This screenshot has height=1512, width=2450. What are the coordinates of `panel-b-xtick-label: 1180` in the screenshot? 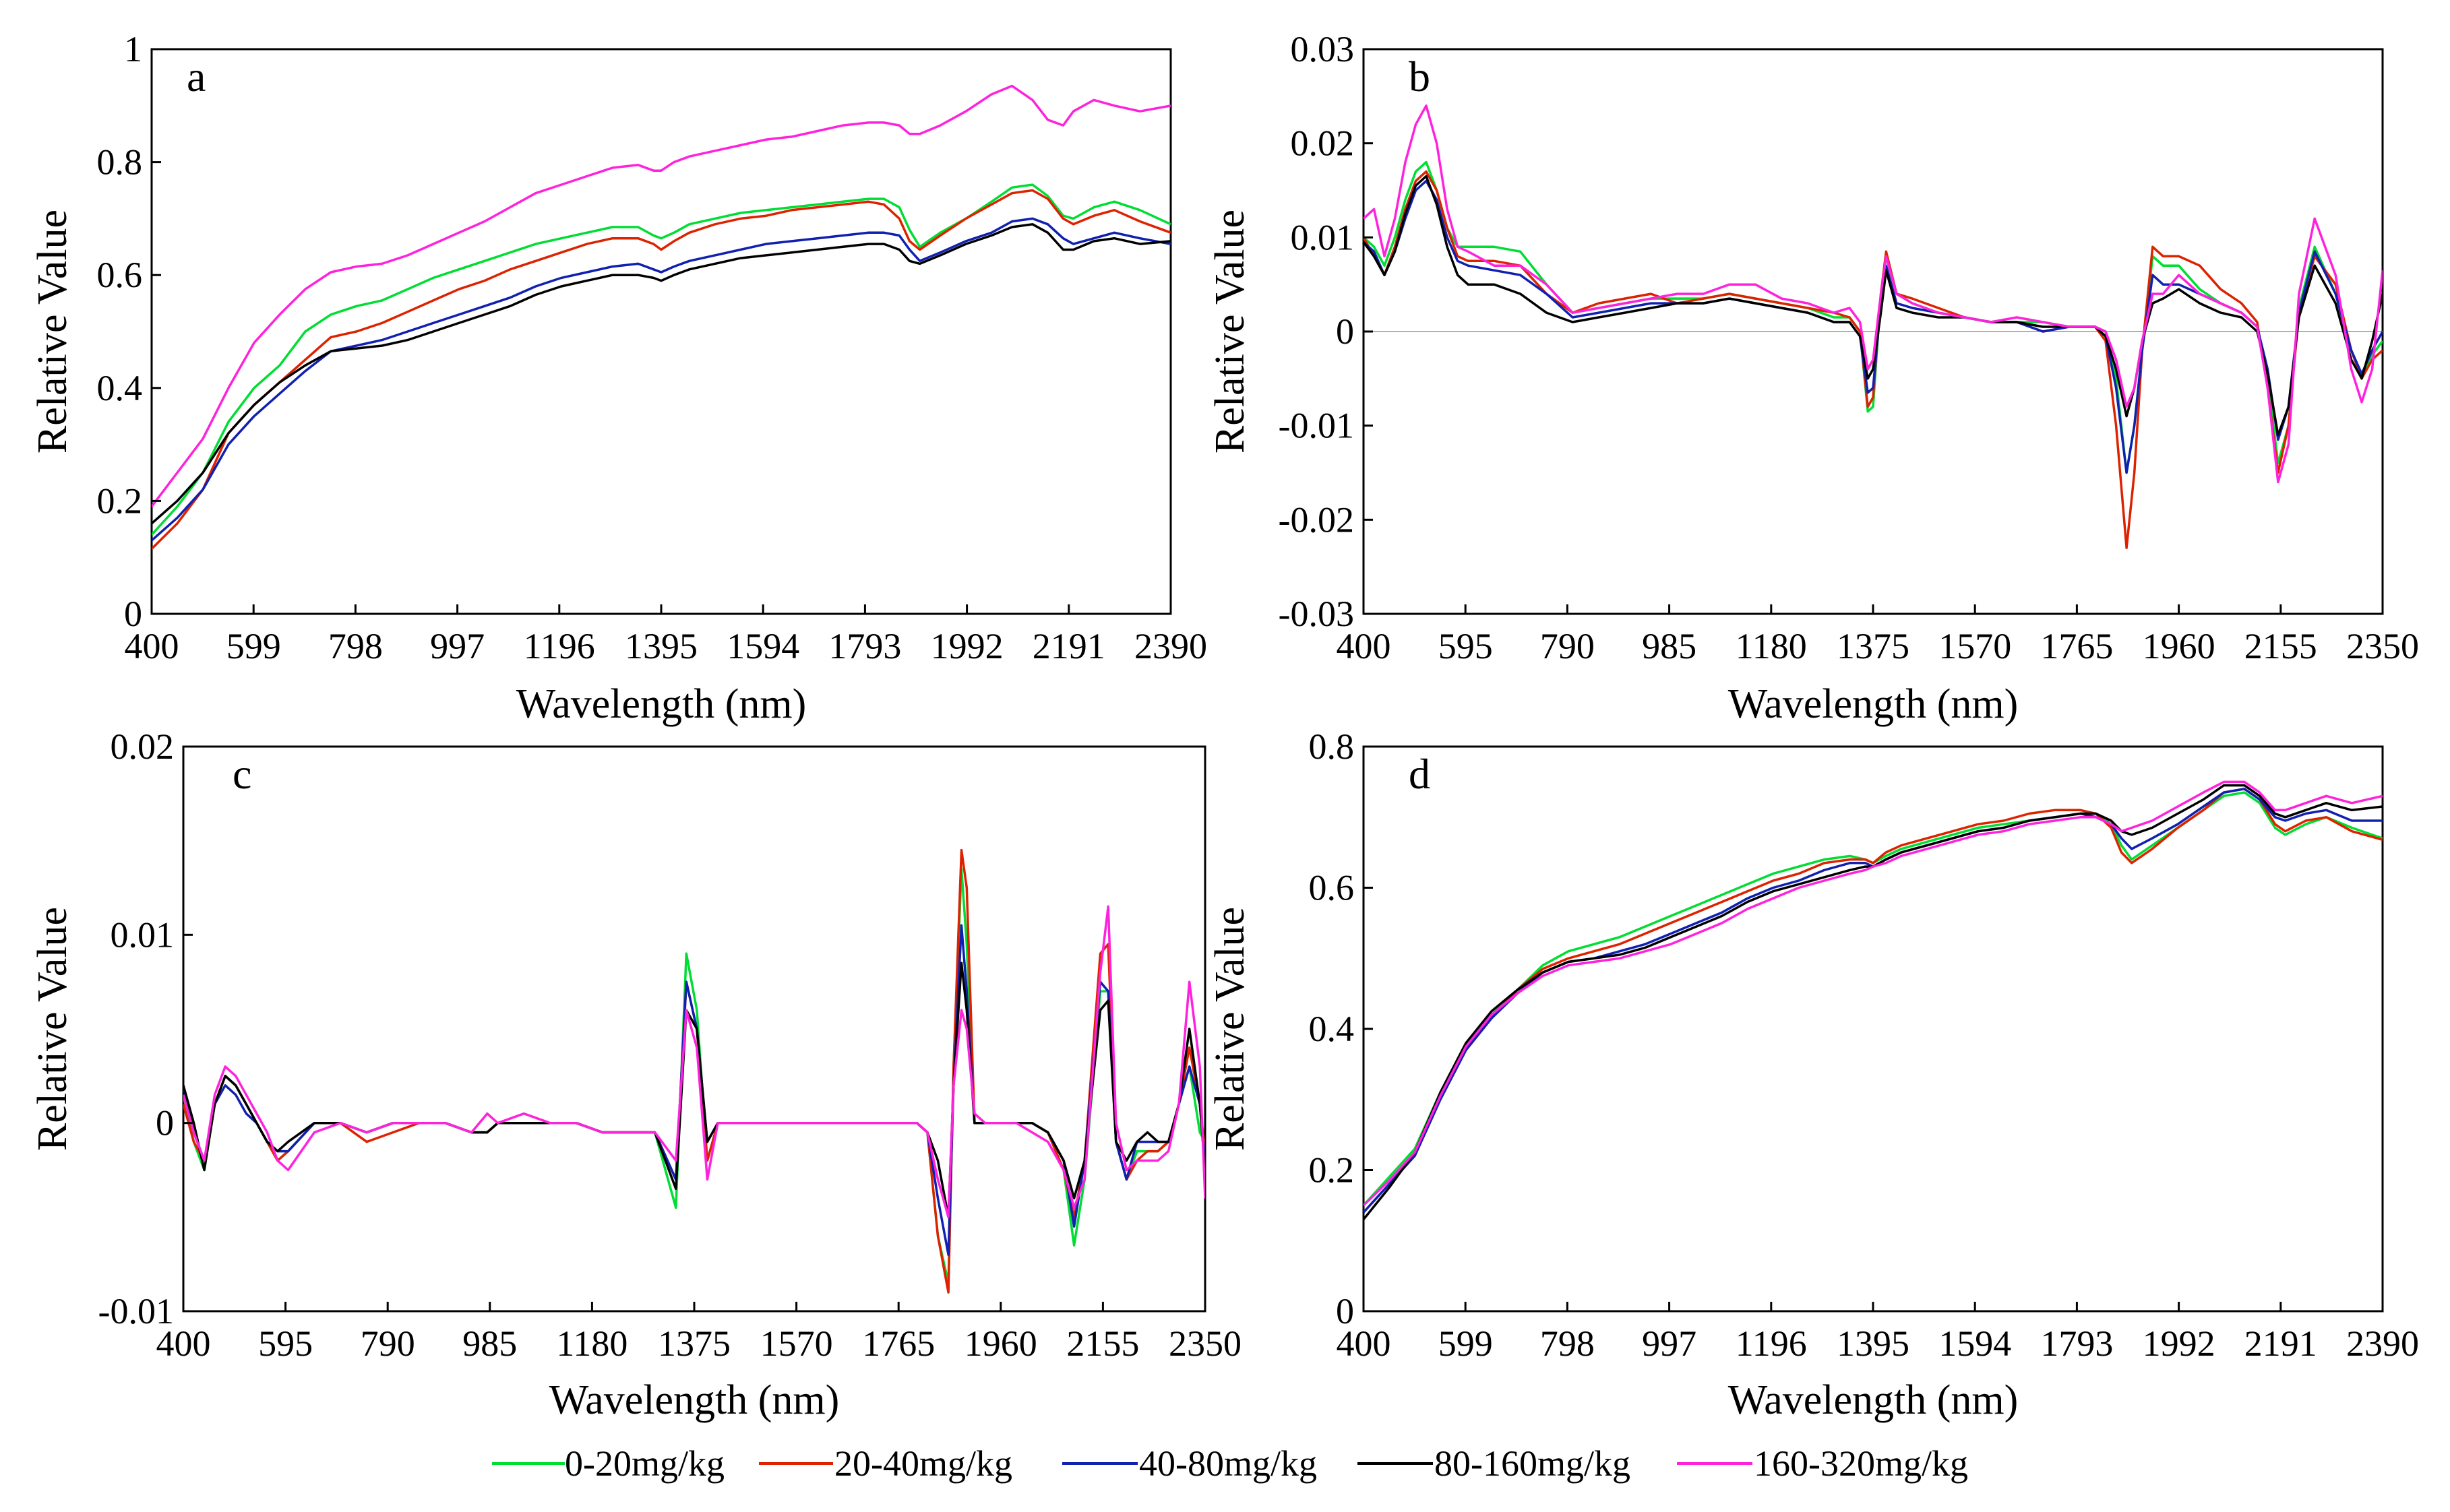 It's located at (1771, 646).